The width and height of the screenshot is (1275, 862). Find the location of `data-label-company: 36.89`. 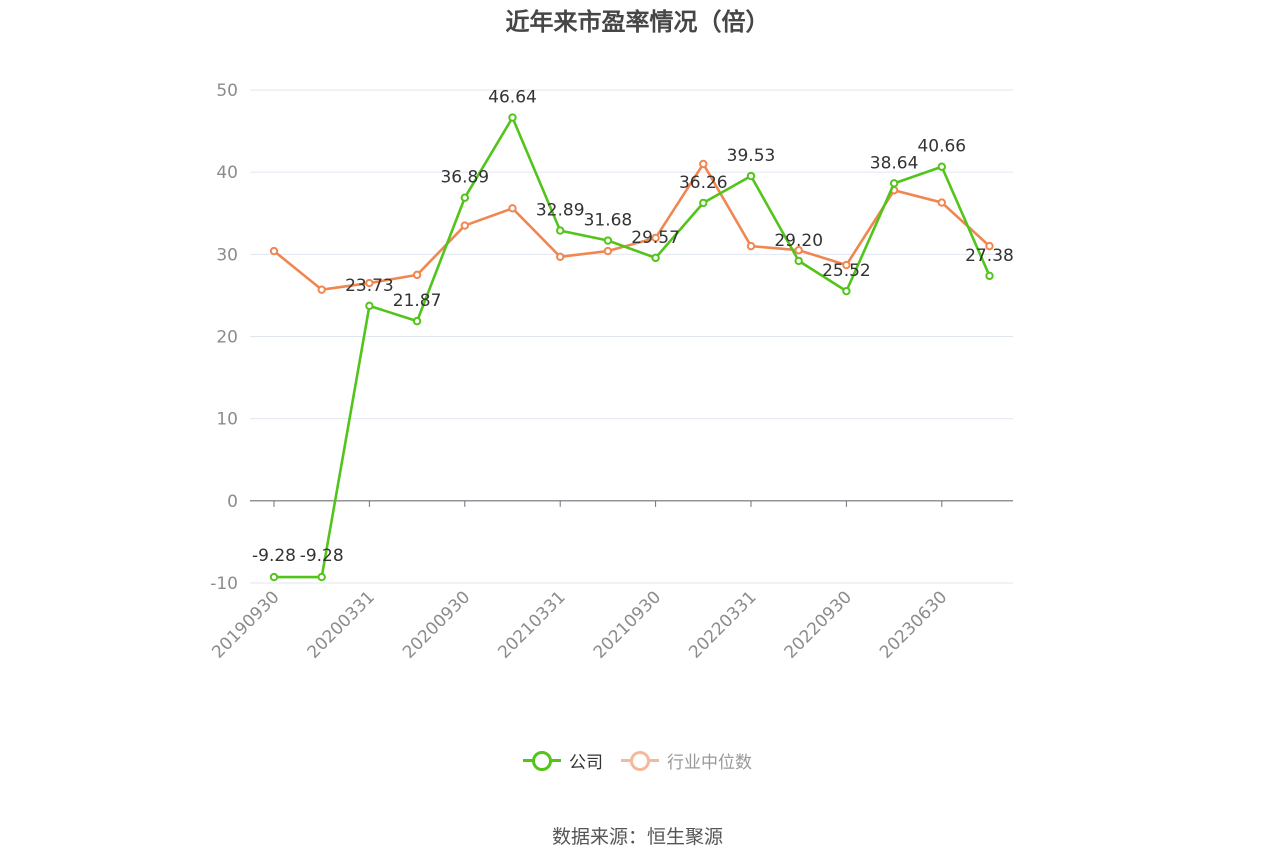

data-label-company: 36.89 is located at coordinates (464, 178).